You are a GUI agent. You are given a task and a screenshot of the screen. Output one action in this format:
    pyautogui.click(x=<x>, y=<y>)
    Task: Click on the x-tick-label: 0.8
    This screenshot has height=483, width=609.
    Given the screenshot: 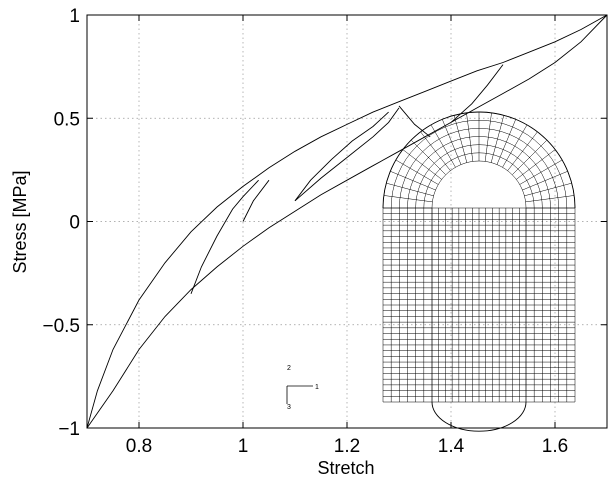 What is the action you would take?
    pyautogui.click(x=139, y=446)
    